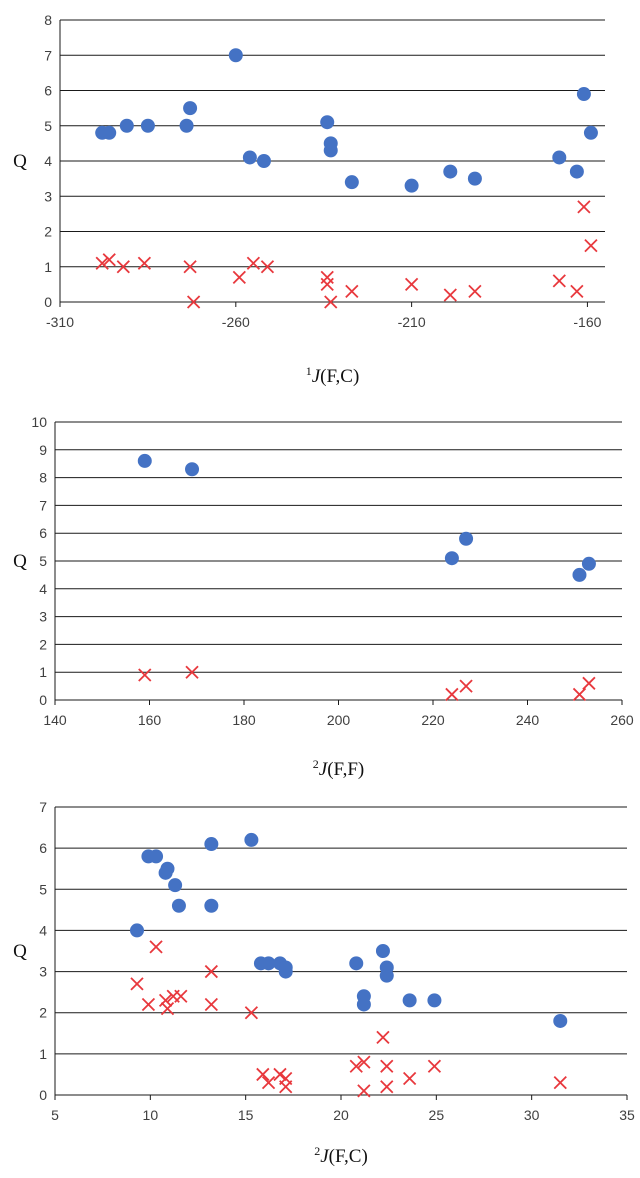 The width and height of the screenshot is (640, 1178). What do you see at coordinates (236, 322) in the screenshot?
I see `x-tick-label: -260` at bounding box center [236, 322].